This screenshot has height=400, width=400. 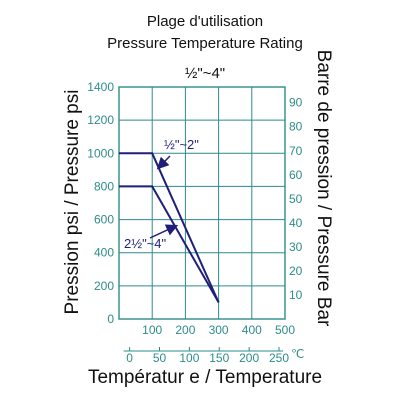 What do you see at coordinates (100, 153) in the screenshot?
I see `y-tick-label-psi: 1000` at bounding box center [100, 153].